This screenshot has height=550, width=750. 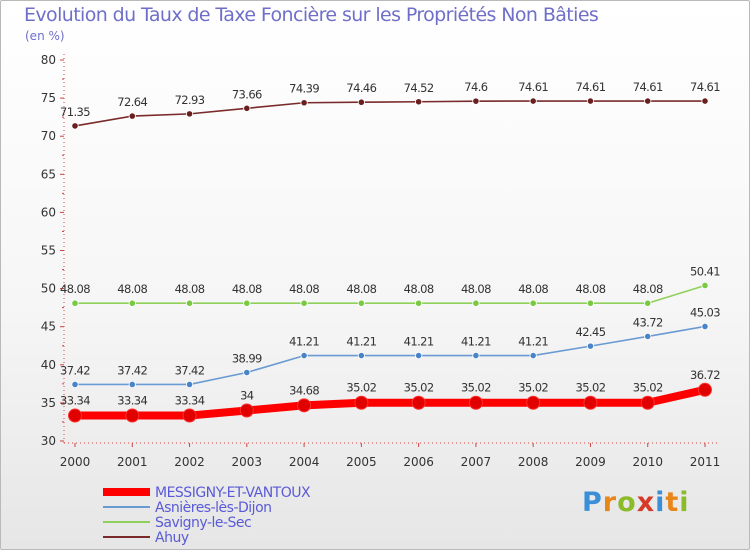 I want to click on logo-letter: o, so click(x=627, y=502).